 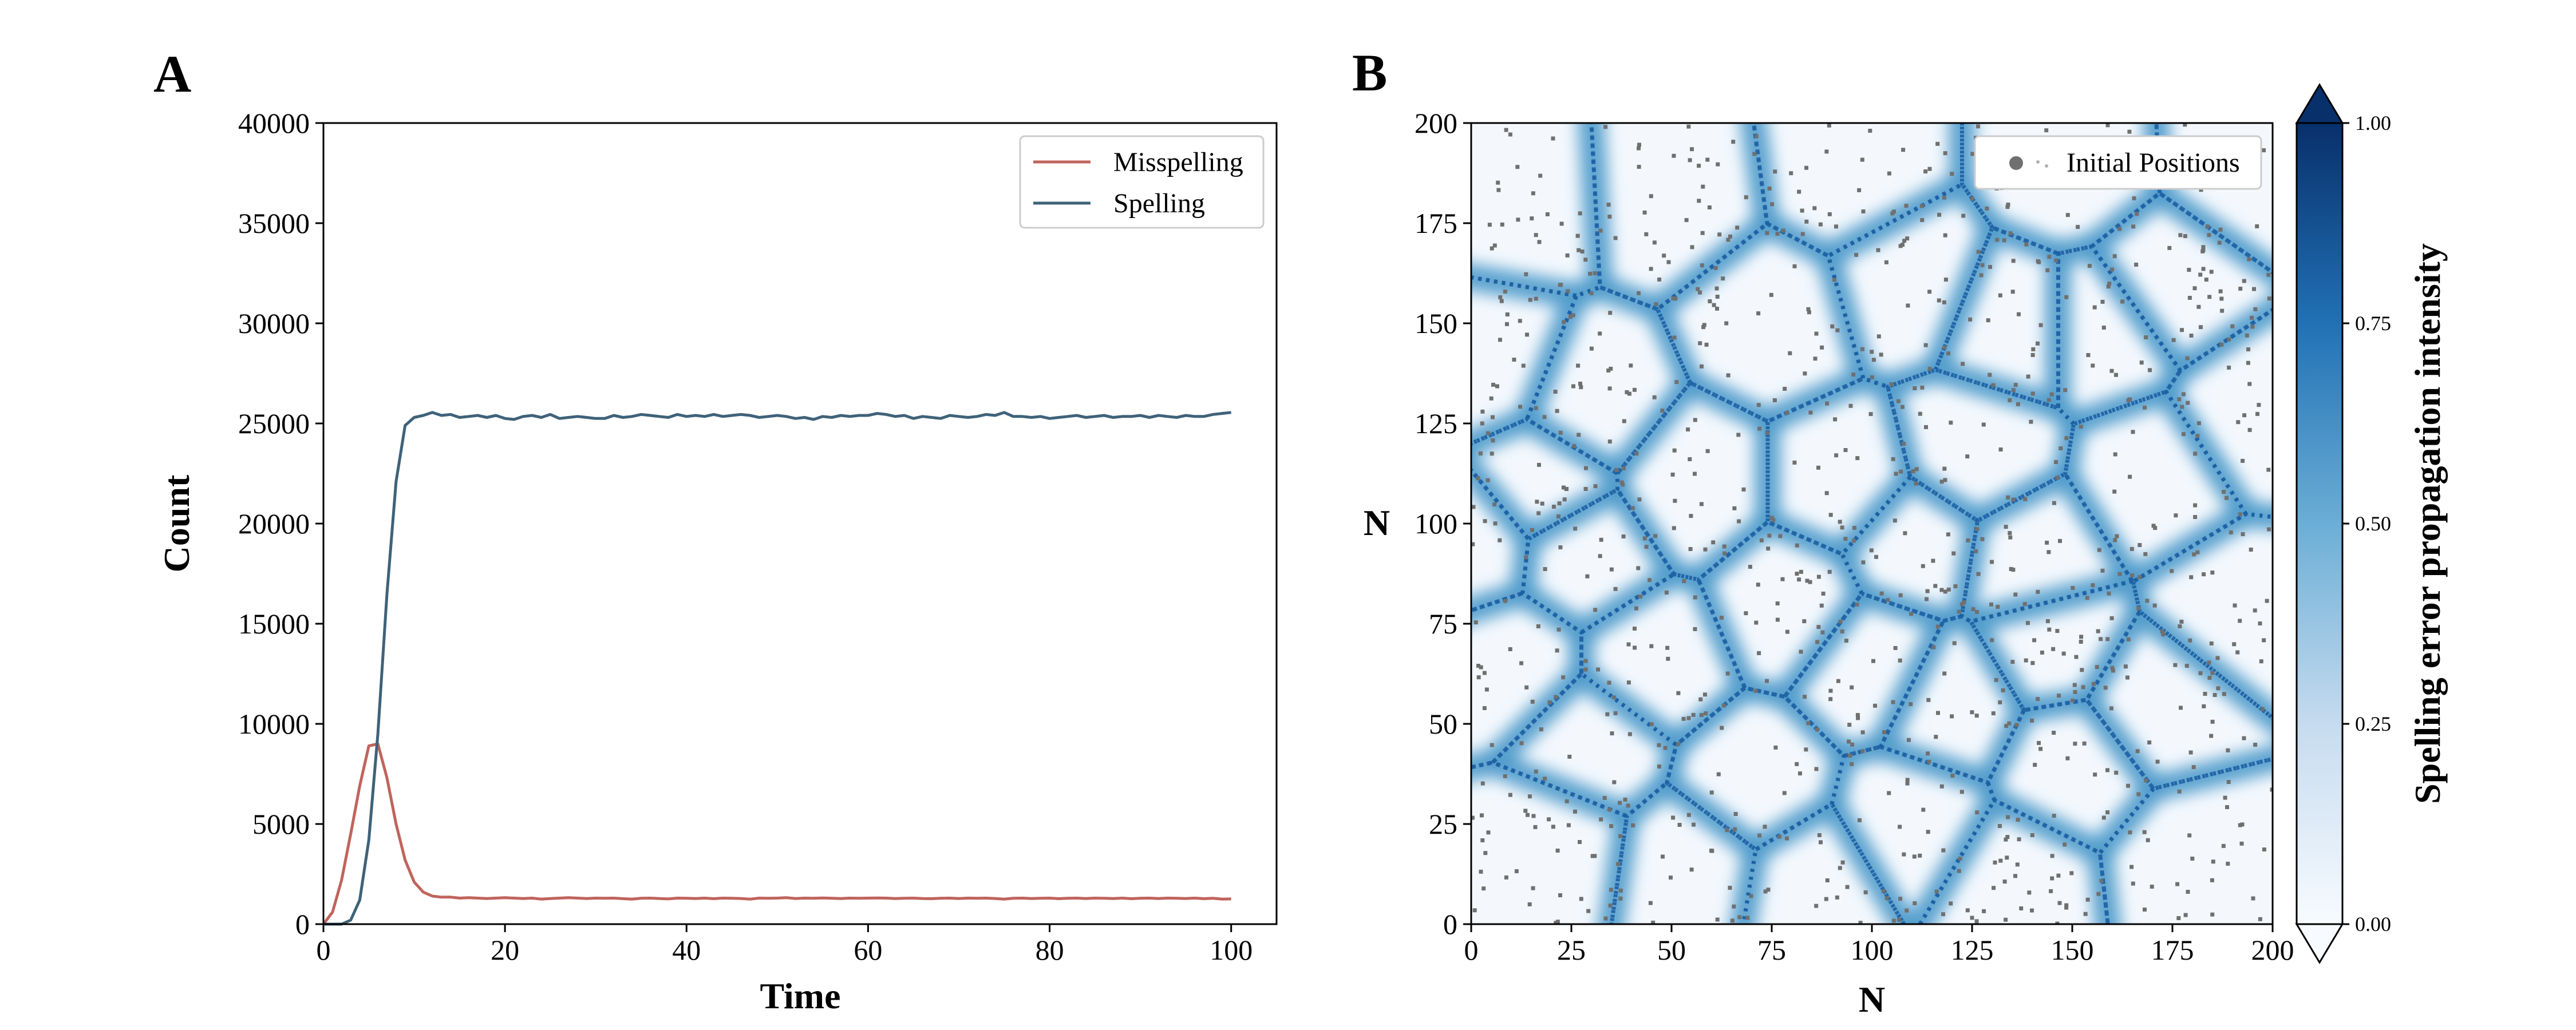 I want to click on legend-box, so click(x=1142, y=182).